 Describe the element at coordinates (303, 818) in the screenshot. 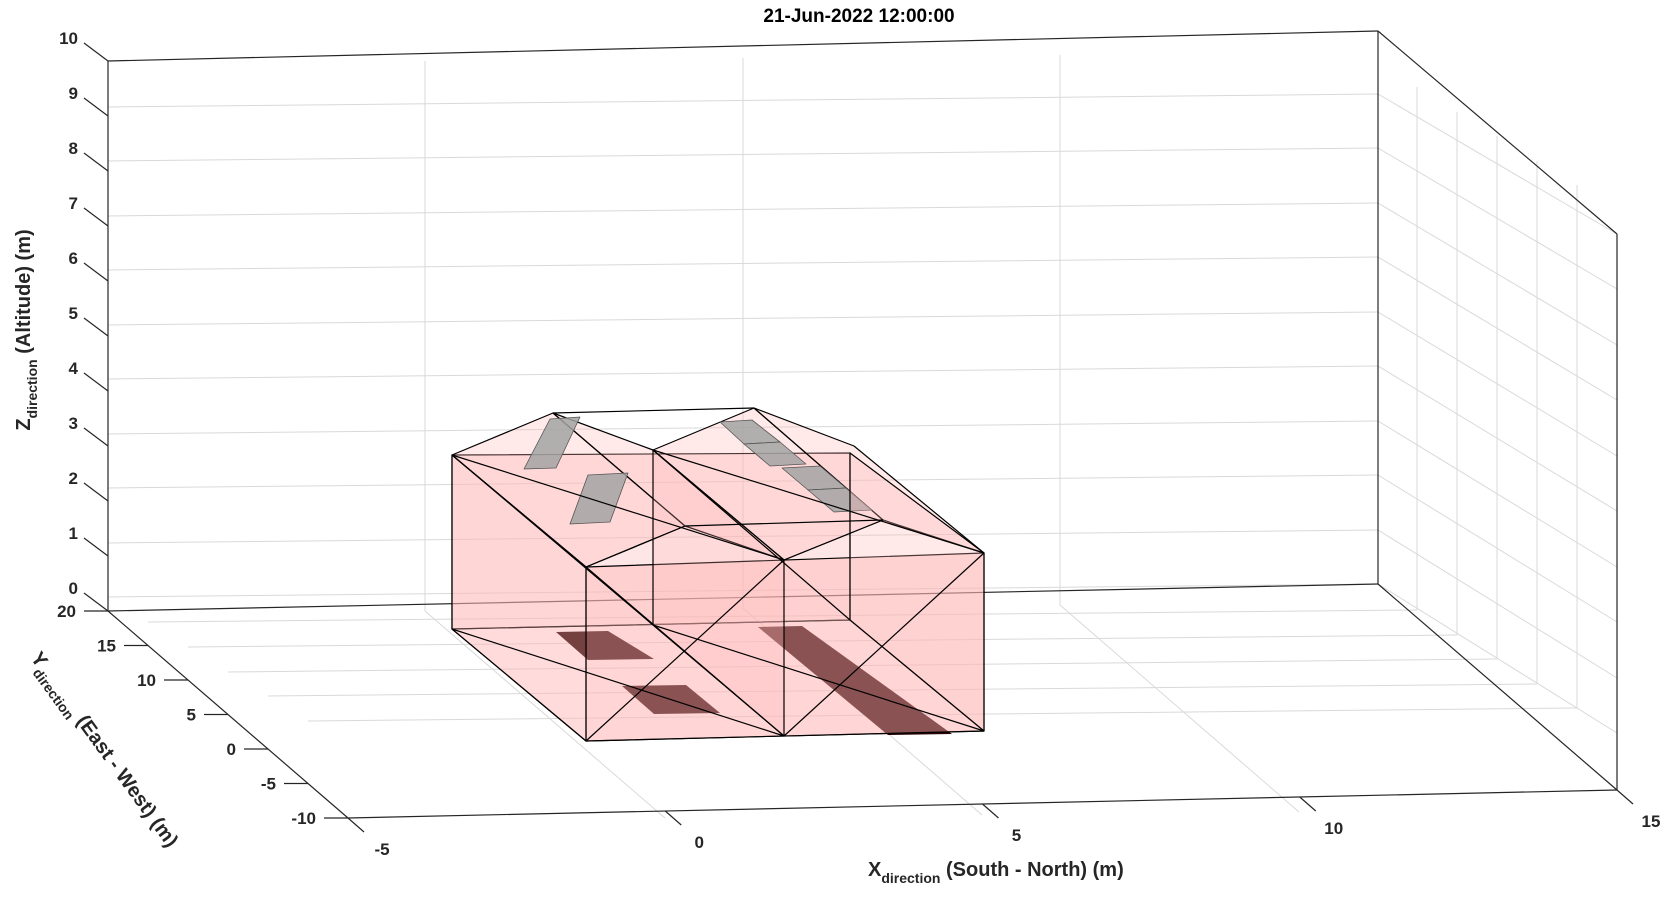

I see `y-axis-tick-label: -10` at that location.